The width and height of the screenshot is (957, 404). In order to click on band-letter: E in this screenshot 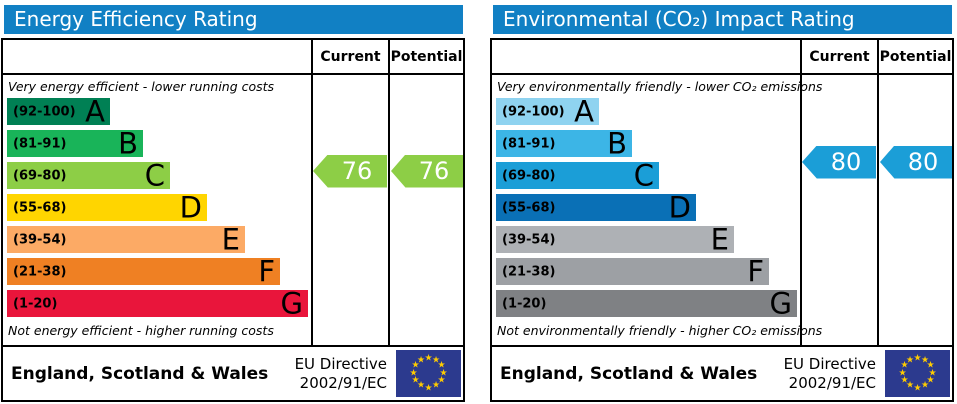, I will do `click(230, 239)`.